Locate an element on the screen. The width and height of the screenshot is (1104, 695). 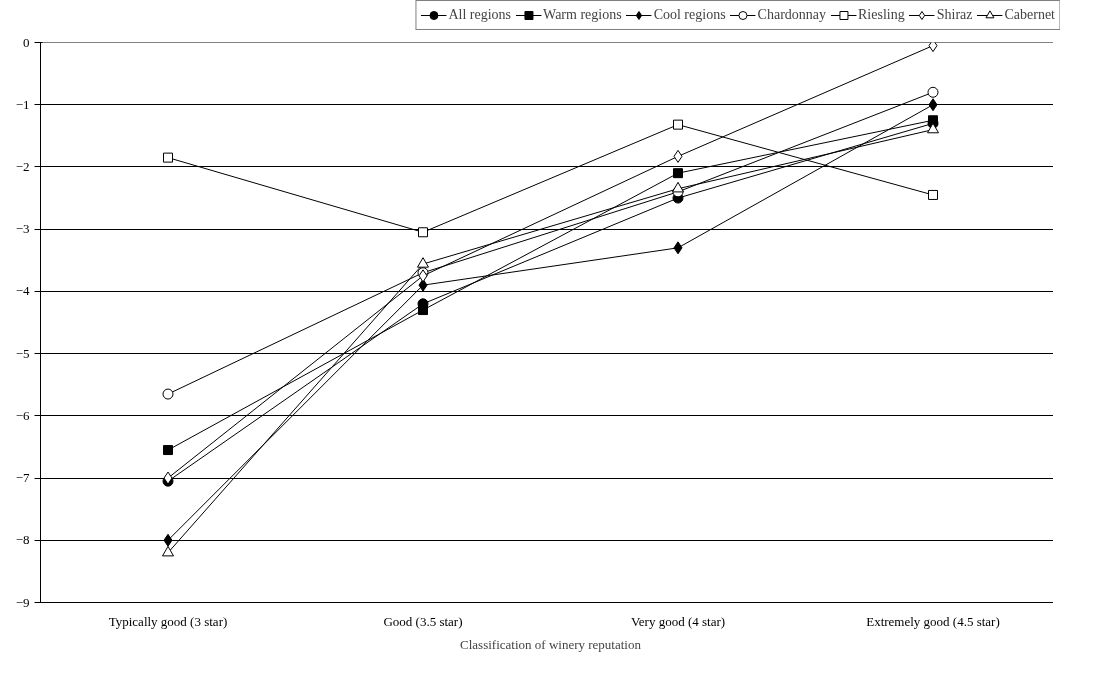
y-tick-label: −4 is located at coordinates (22, 291).